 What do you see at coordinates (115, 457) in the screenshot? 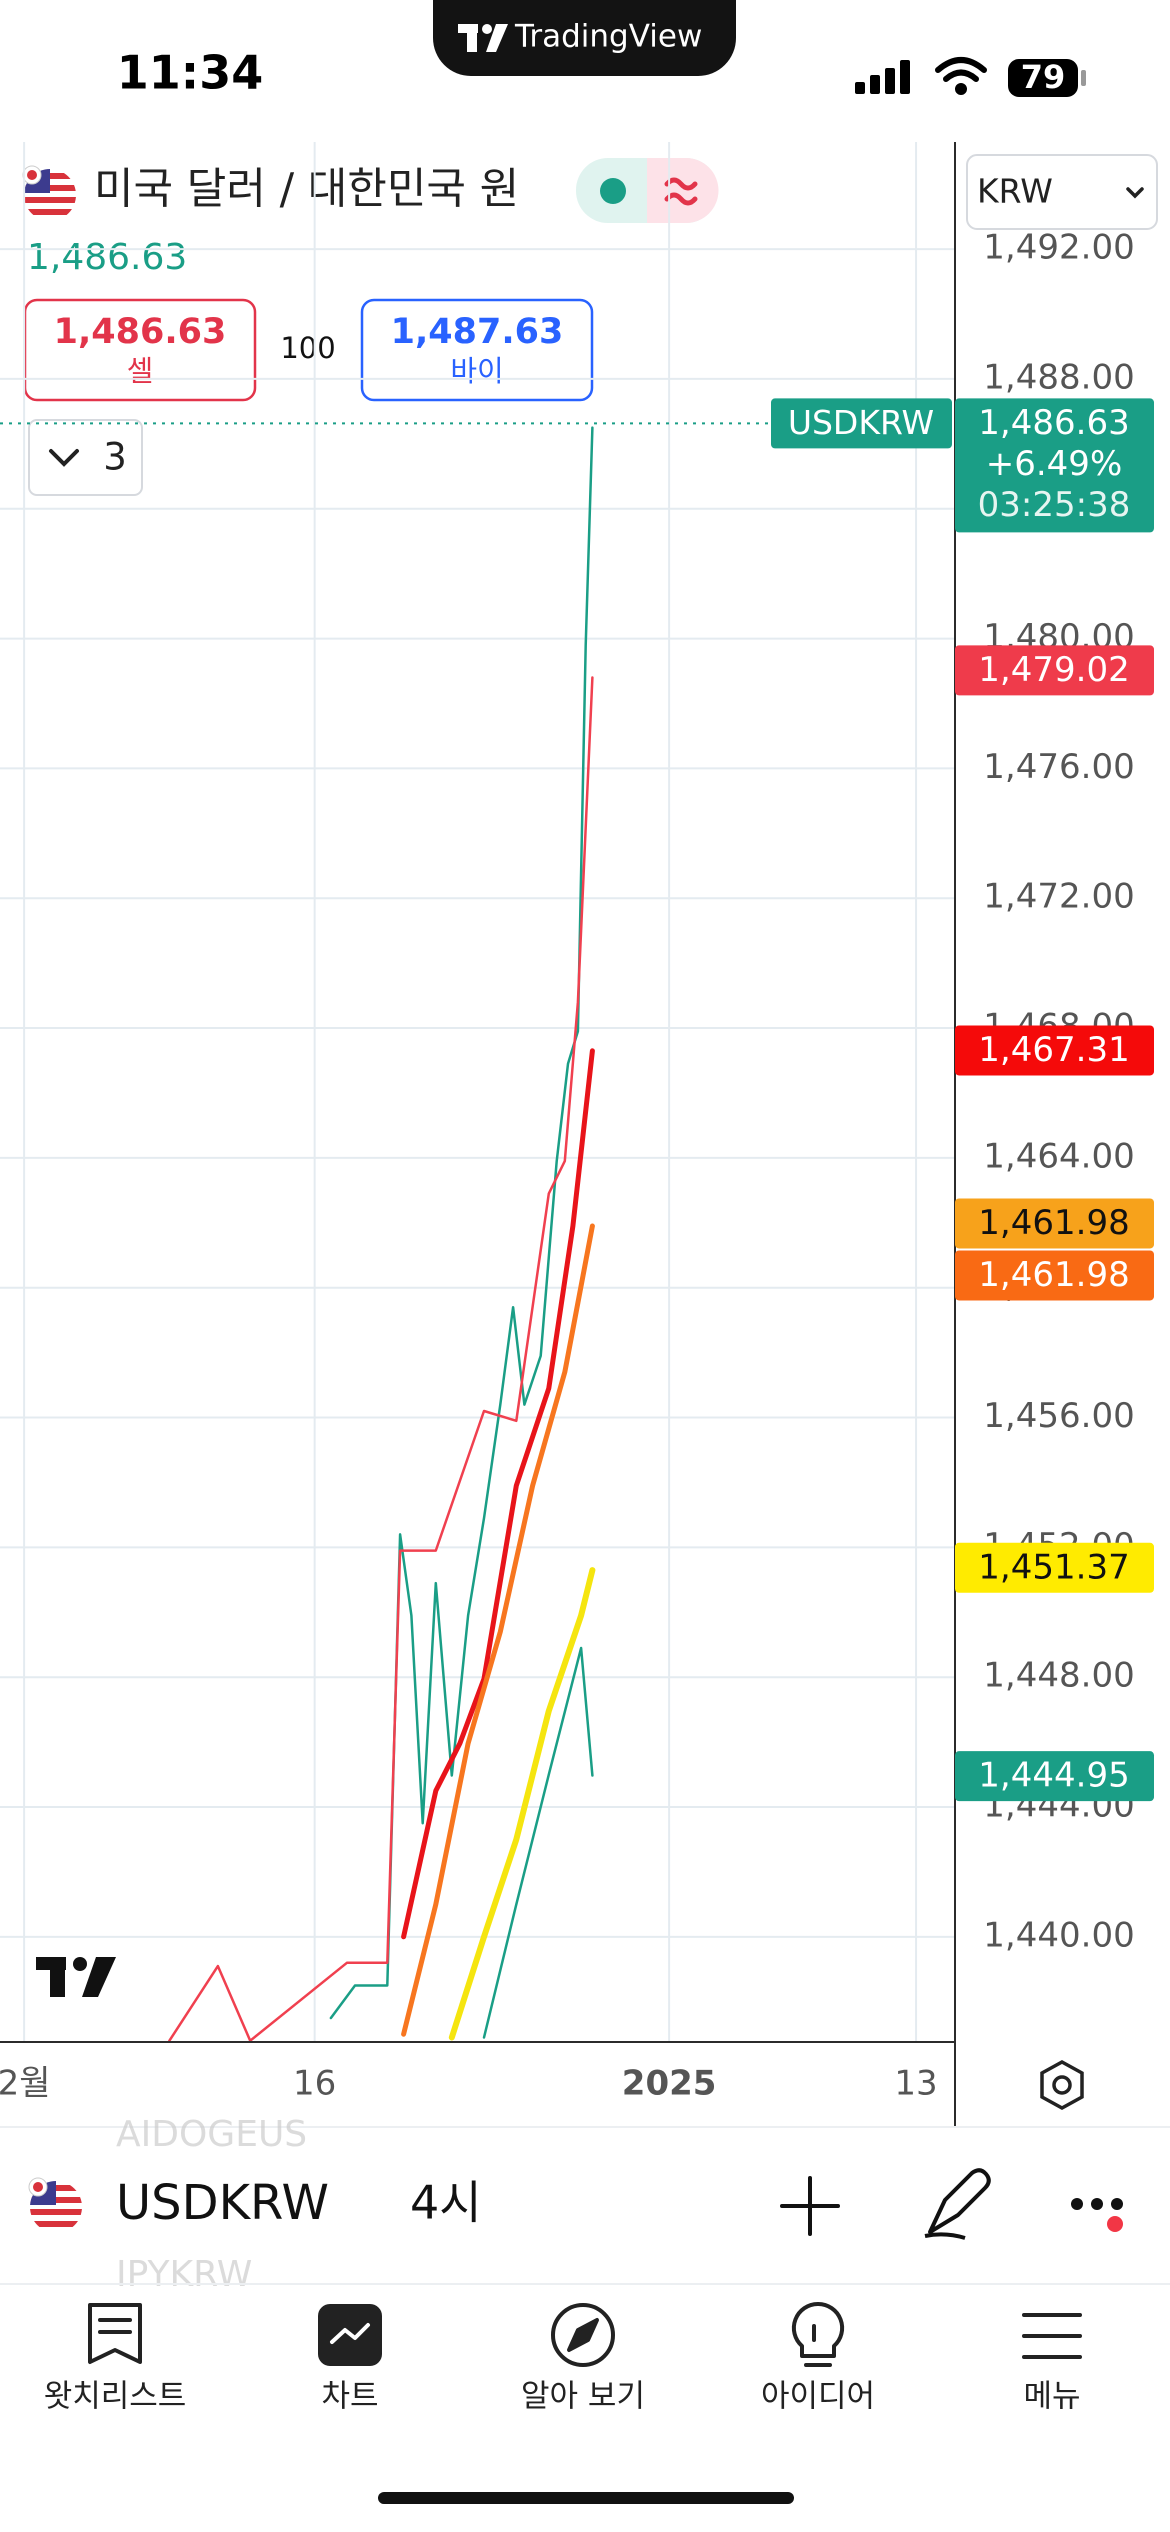
I see `indicators-count: 3` at bounding box center [115, 457].